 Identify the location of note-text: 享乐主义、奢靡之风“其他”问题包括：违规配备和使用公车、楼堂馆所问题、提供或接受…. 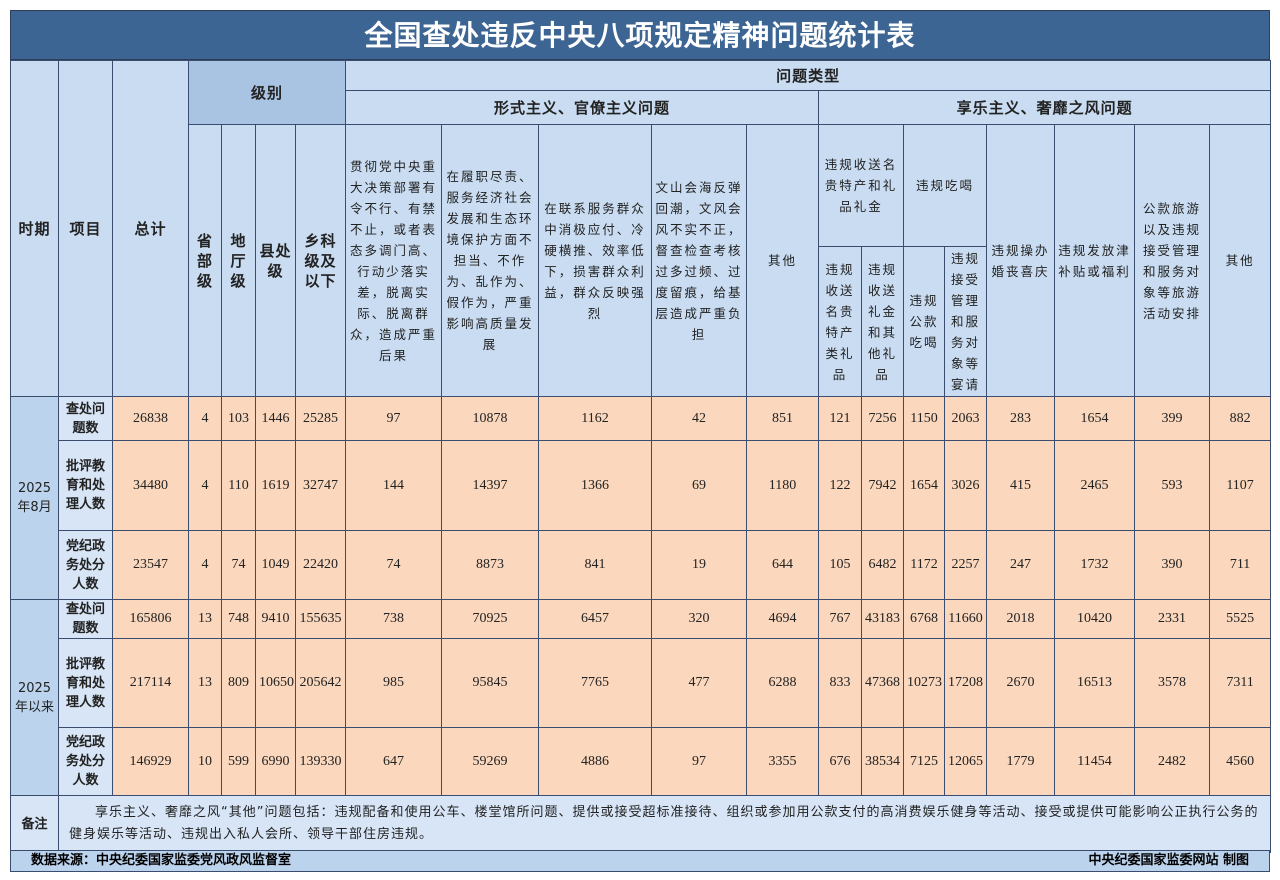
(664, 824).